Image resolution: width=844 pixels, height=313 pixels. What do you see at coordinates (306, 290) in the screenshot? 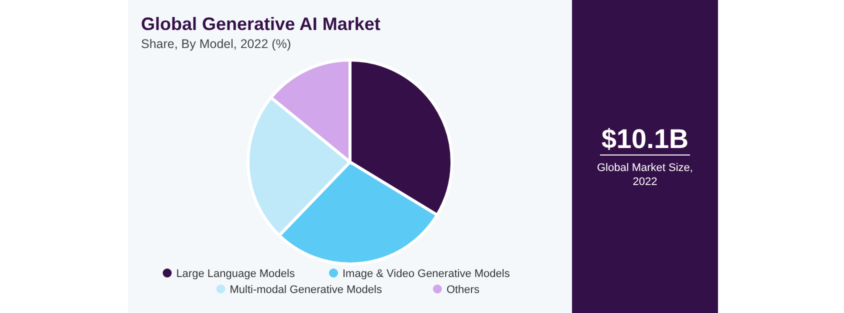
I see `legend-label: Multi-modal Generative Models` at bounding box center [306, 290].